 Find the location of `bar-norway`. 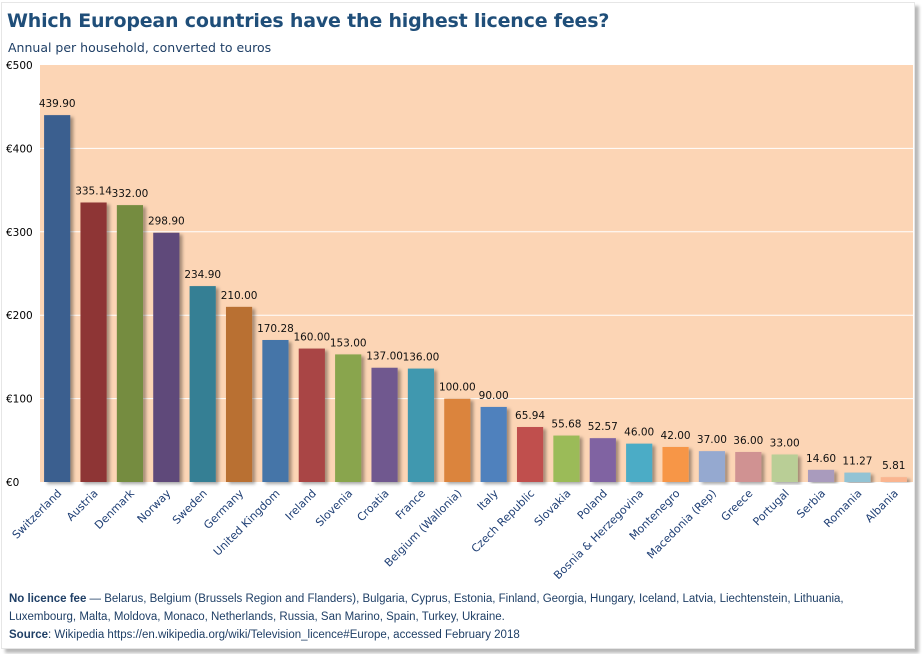

bar-norway is located at coordinates (166, 357).